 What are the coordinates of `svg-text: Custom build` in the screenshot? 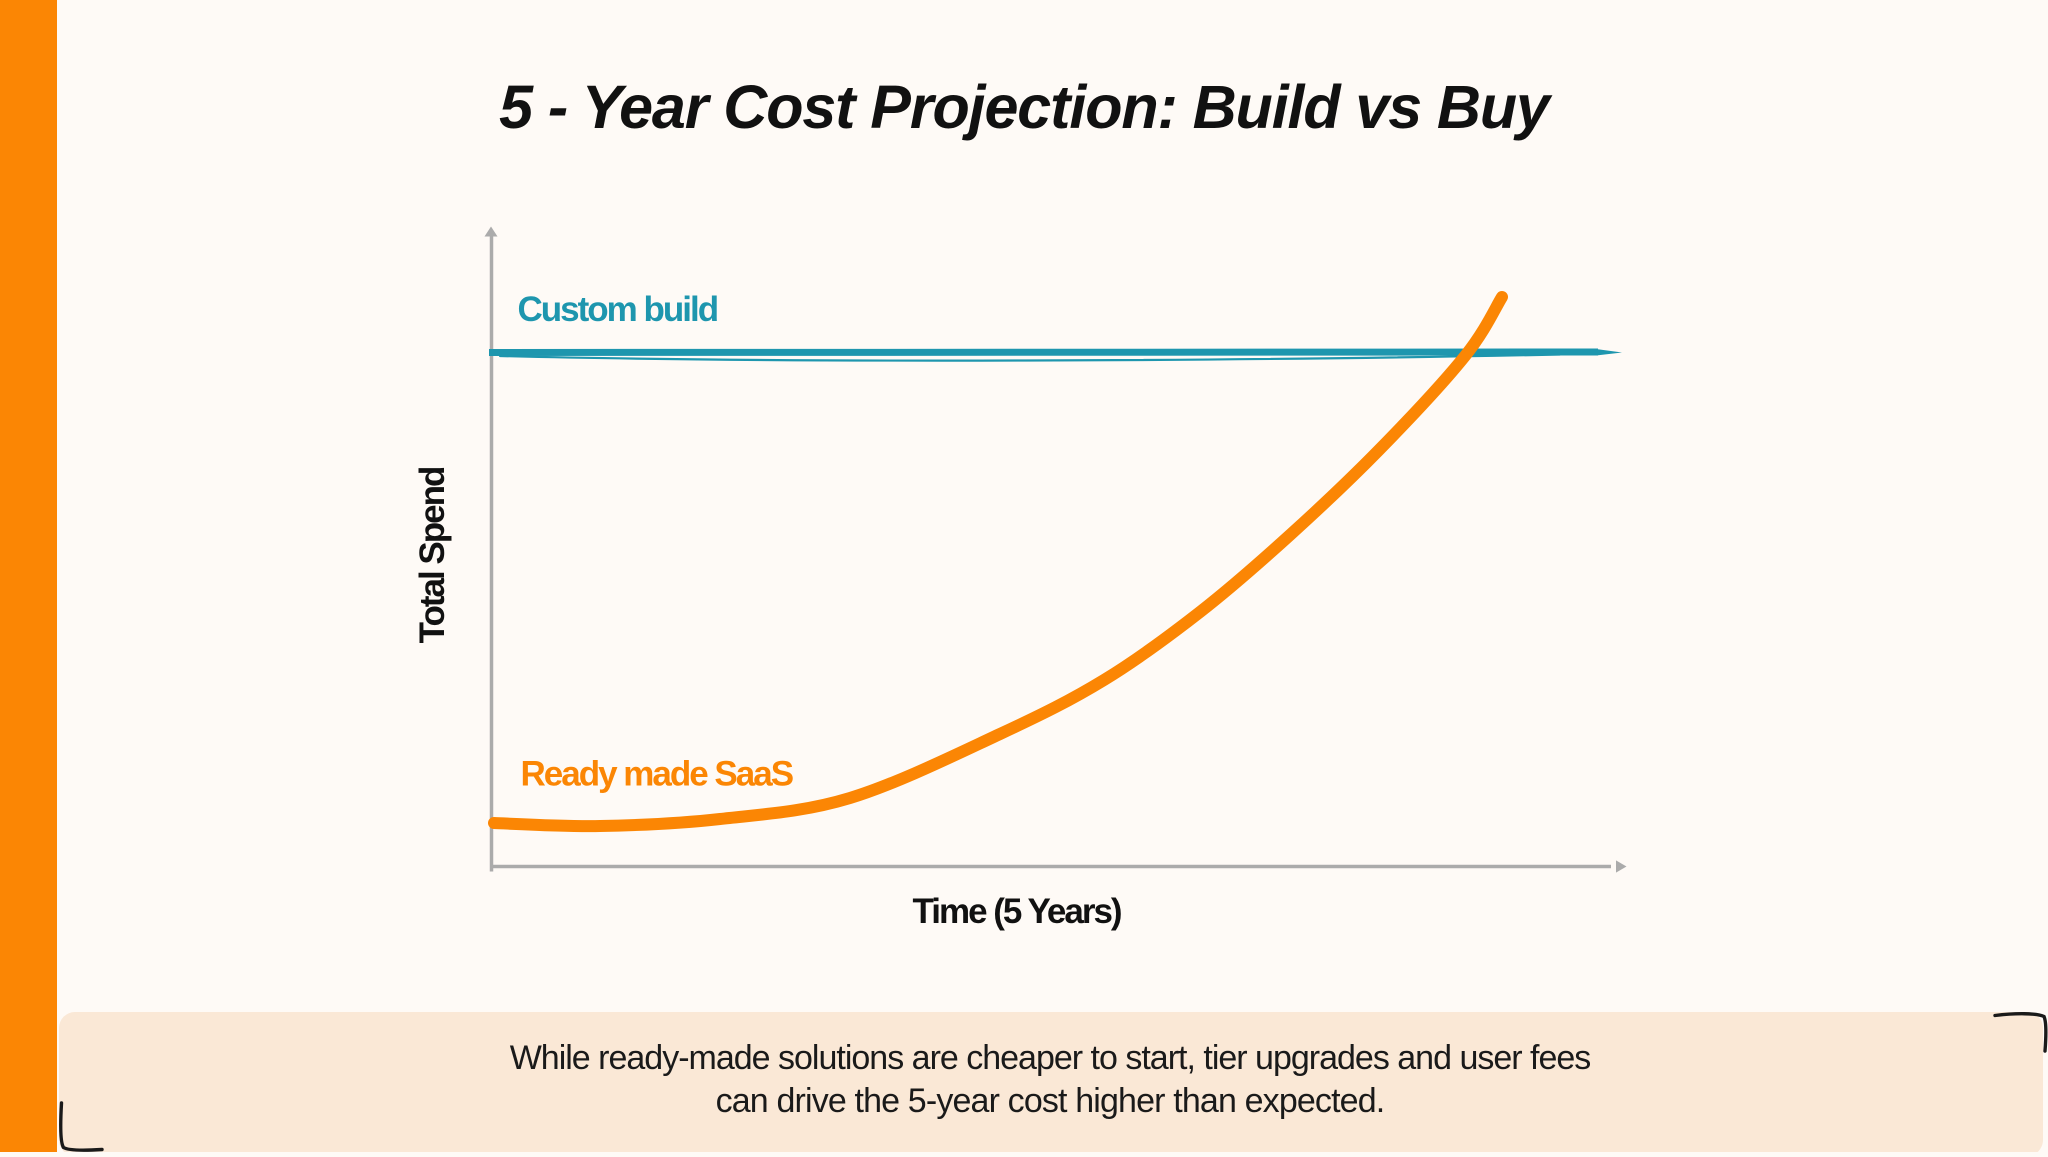 It's located at (618, 309).